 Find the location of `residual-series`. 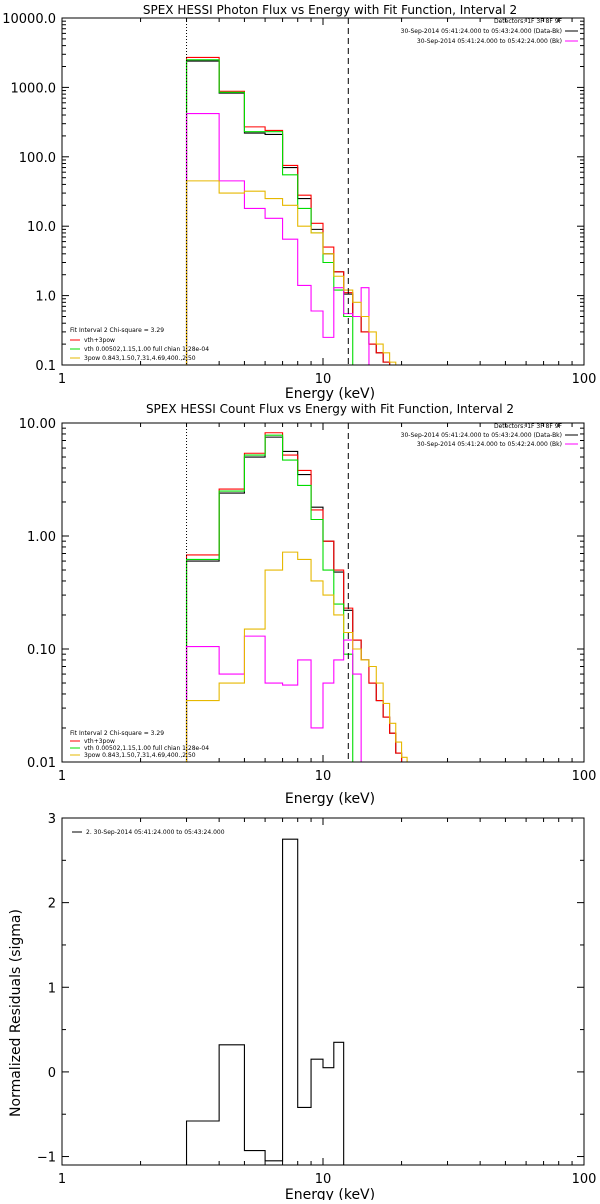

residual-series is located at coordinates (265, 1001).